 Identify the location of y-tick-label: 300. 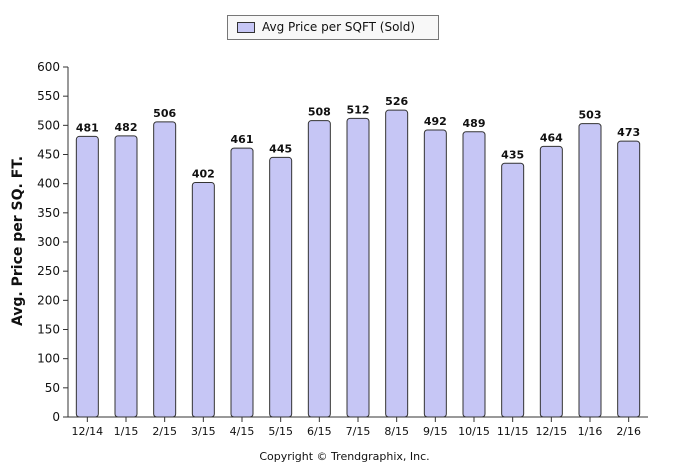
(48, 242).